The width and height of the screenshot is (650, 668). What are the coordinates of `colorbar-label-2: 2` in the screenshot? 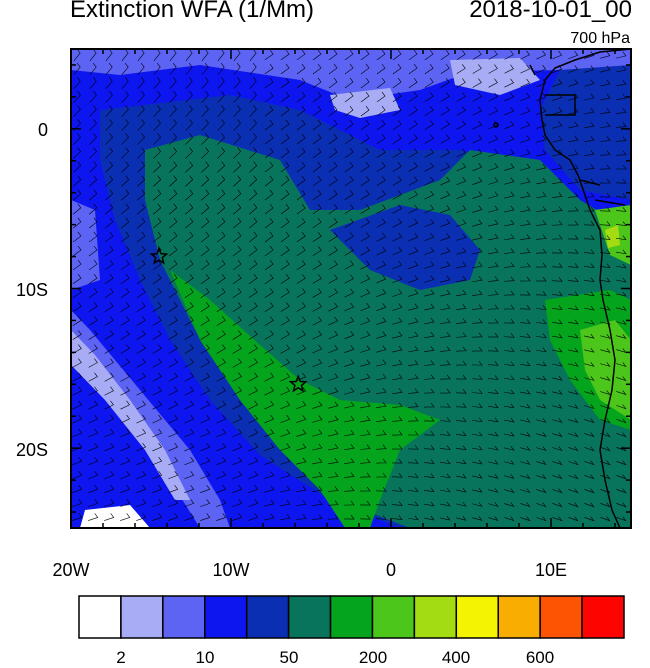 It's located at (121, 657).